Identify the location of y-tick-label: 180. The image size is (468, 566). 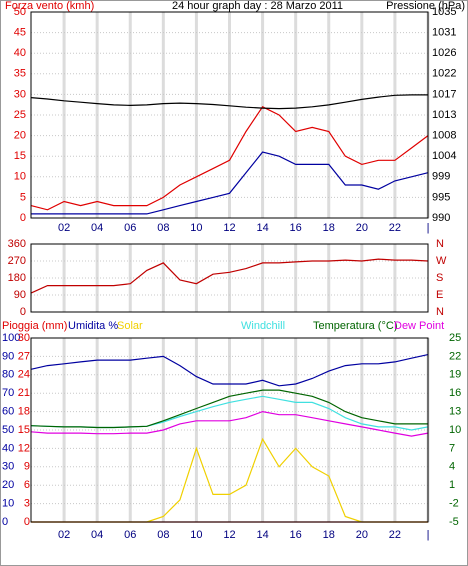
(17, 278).